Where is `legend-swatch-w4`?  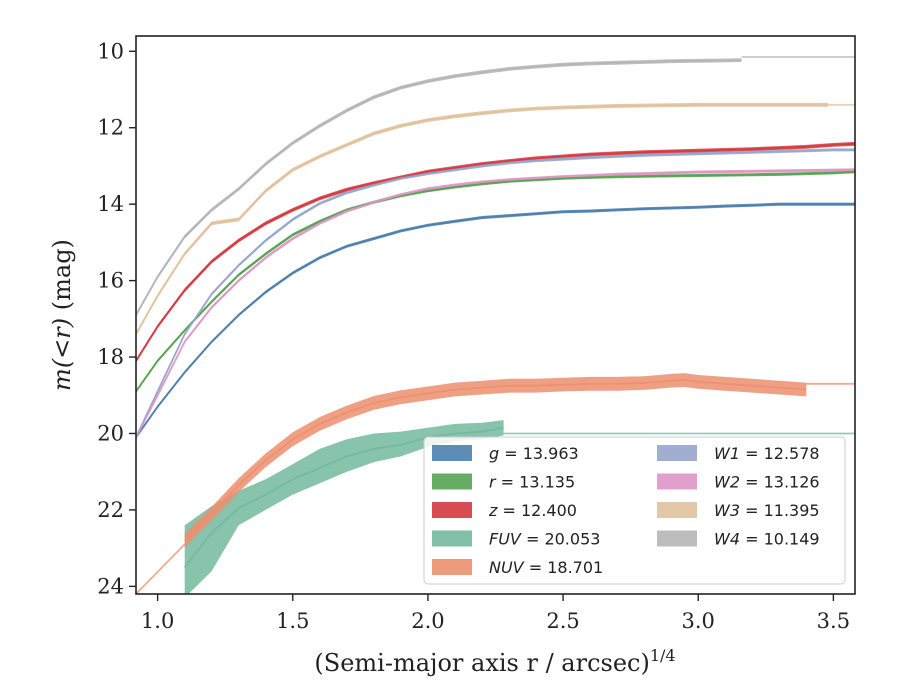
legend-swatch-w4 is located at coordinates (677, 538).